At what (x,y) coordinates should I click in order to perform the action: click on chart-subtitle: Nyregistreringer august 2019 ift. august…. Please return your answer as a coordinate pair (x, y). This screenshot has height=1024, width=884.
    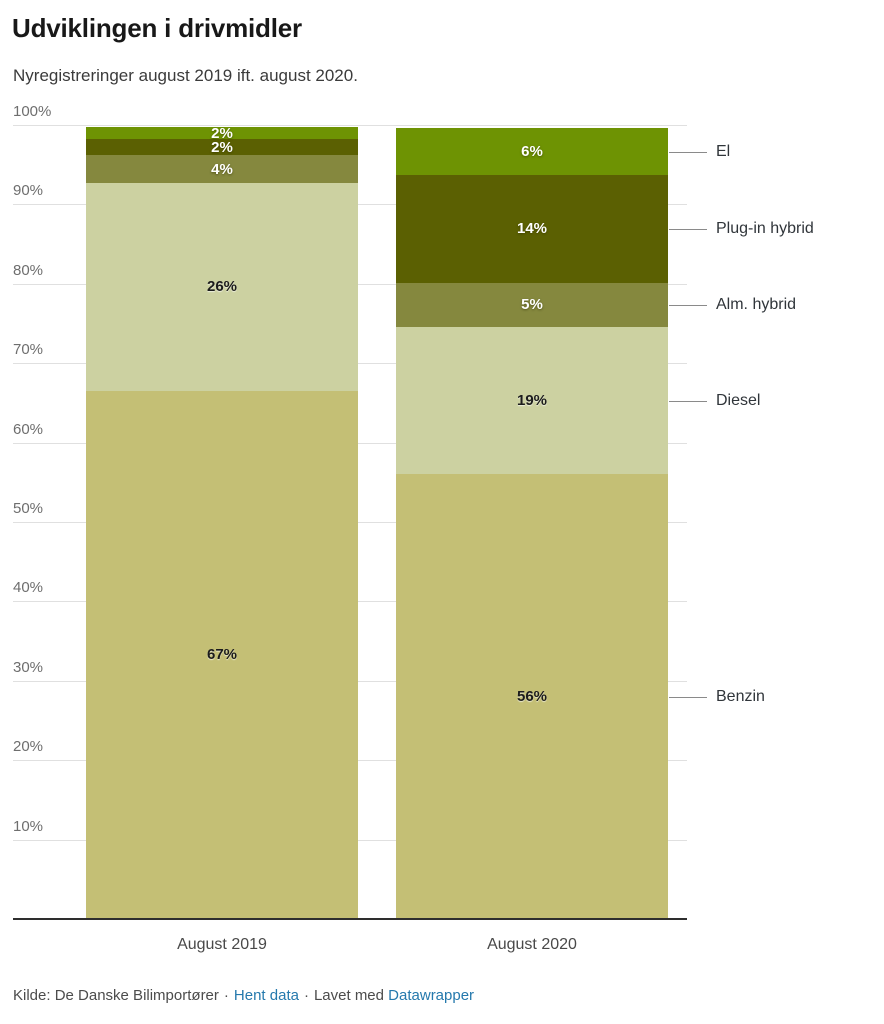
    Looking at the image, I should click on (185, 75).